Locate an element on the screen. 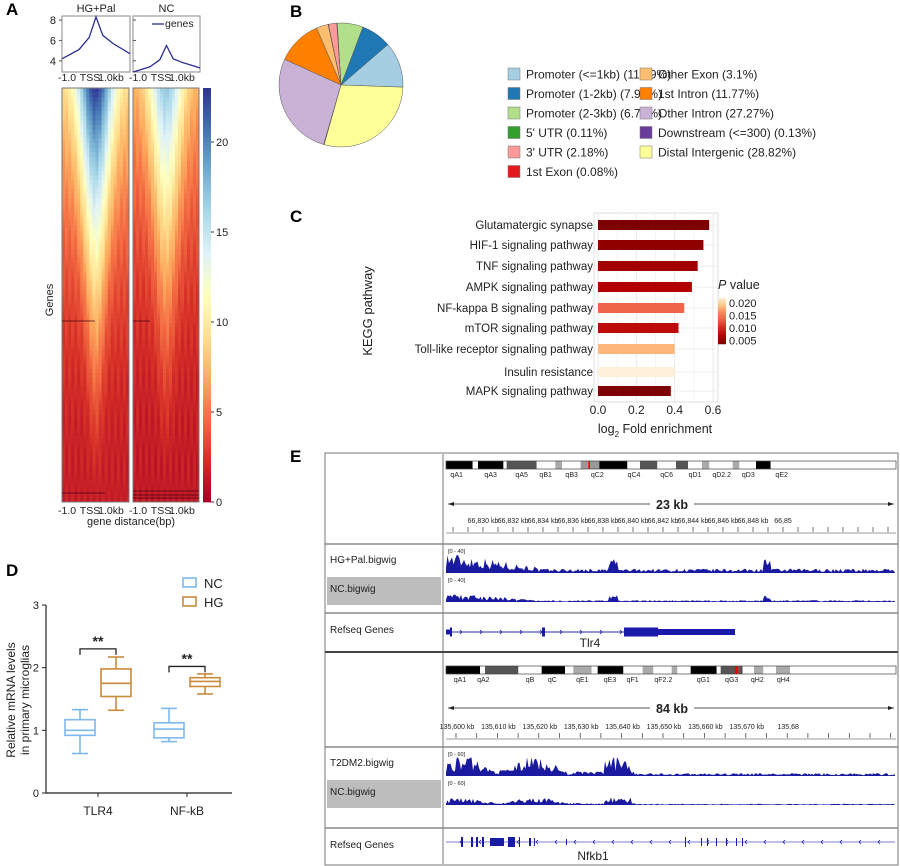 The image size is (900, 866). legend-label: 5' UTR (0.11%) is located at coordinates (566, 133).